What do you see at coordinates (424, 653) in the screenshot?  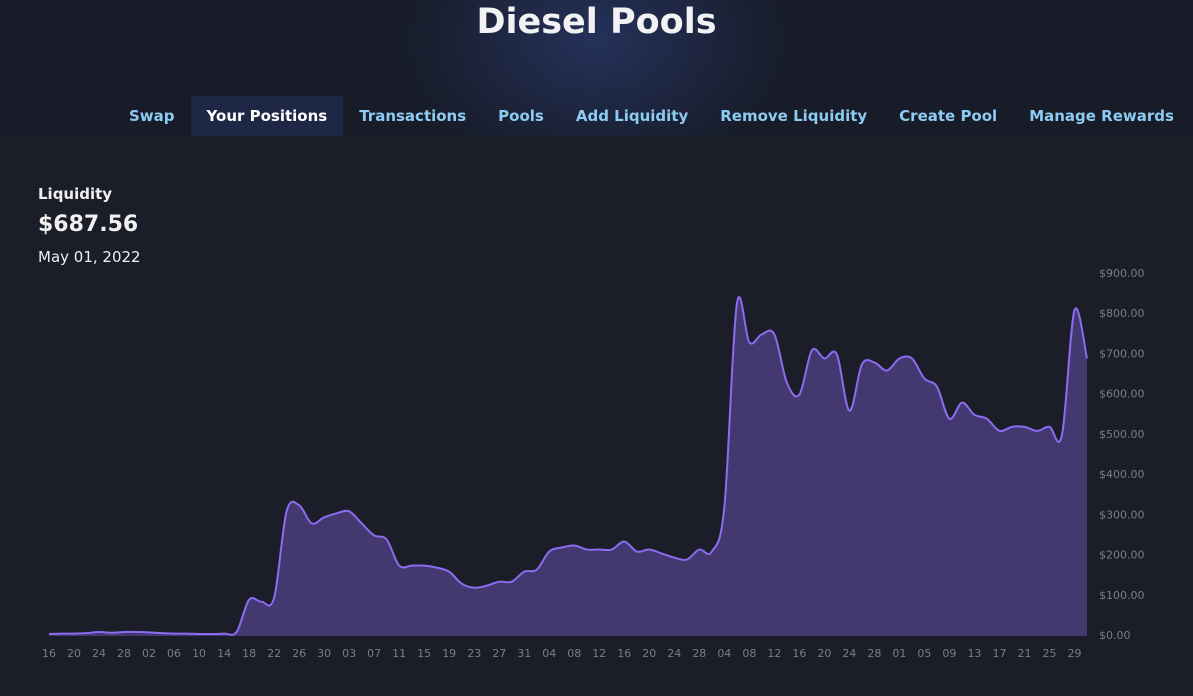 I see `x-tick-label: 15` at bounding box center [424, 653].